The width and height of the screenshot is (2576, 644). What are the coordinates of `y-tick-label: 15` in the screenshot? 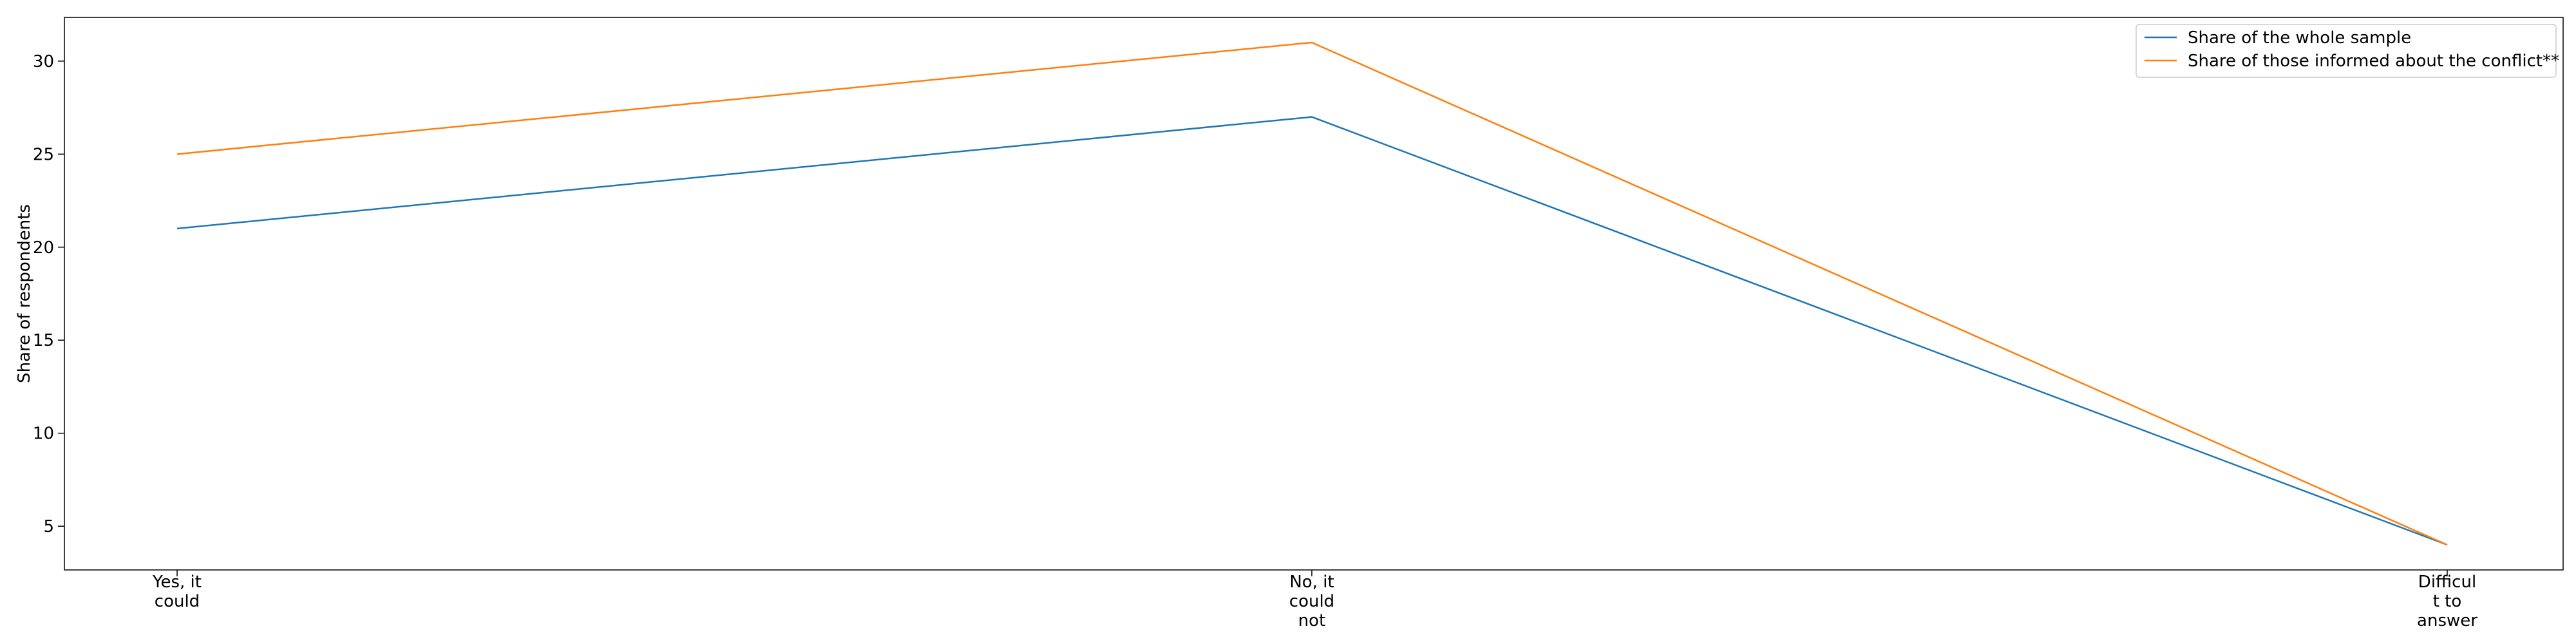 It's located at (44, 340).